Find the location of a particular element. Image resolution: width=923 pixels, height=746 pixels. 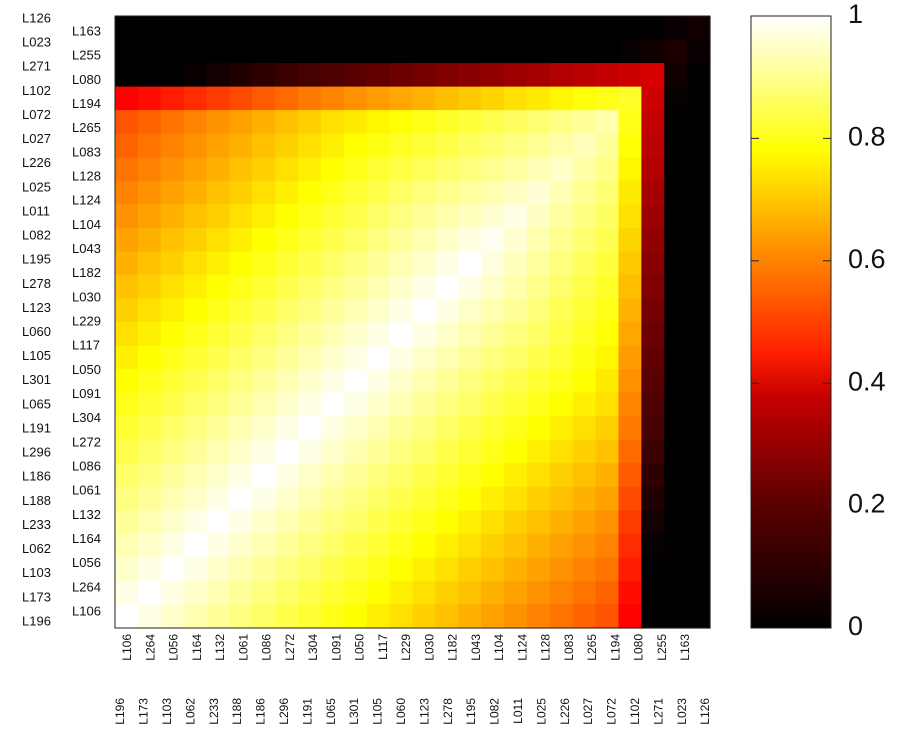

row-label: L278 is located at coordinates (36, 283).